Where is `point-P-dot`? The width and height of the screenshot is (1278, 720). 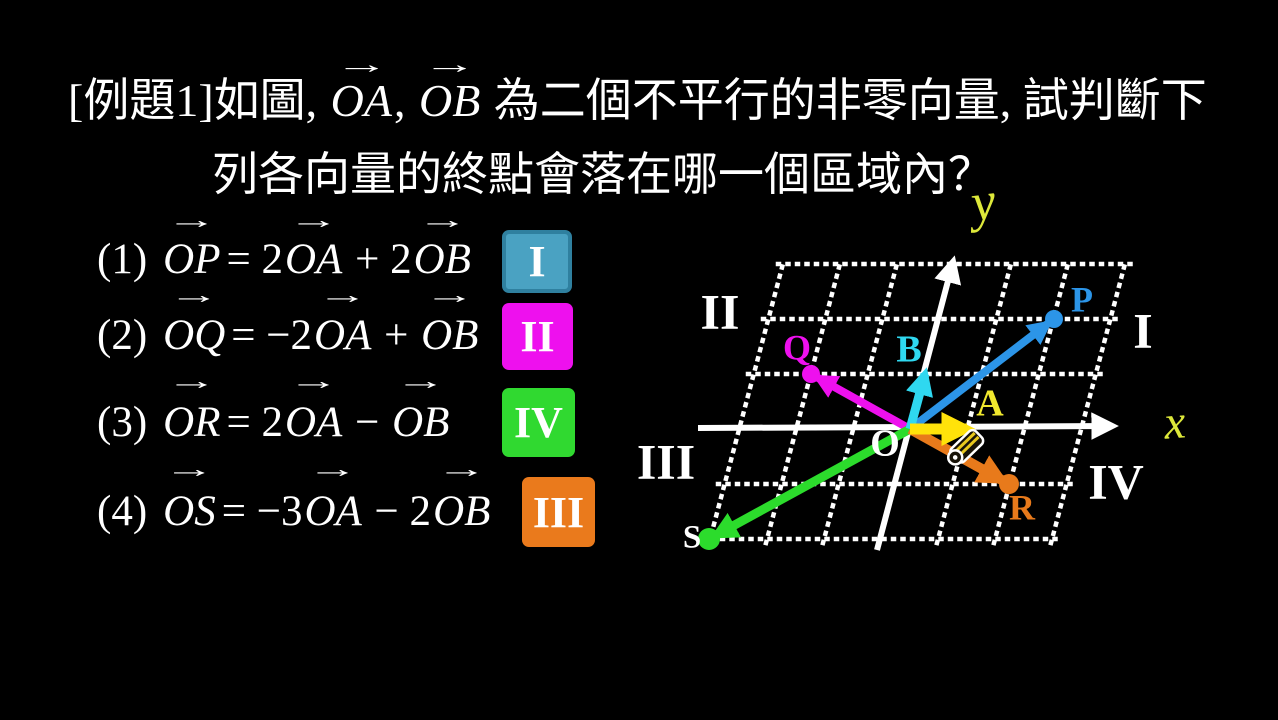
point-P-dot is located at coordinates (1054, 319).